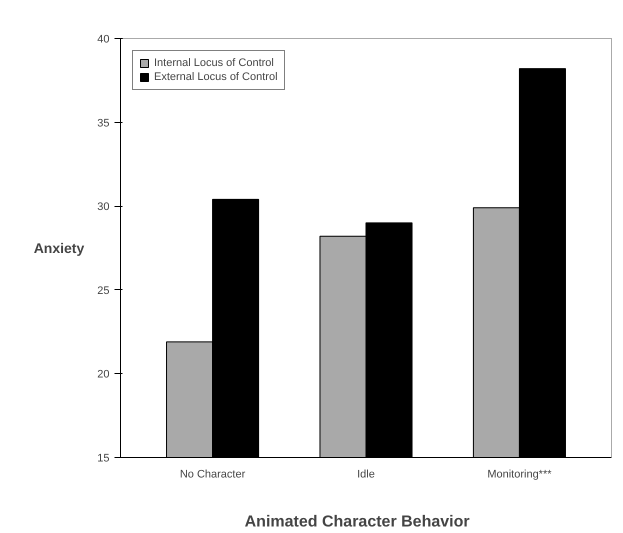 This screenshot has height=533, width=623. I want to click on legend-label: External Locus of Control, so click(216, 77).